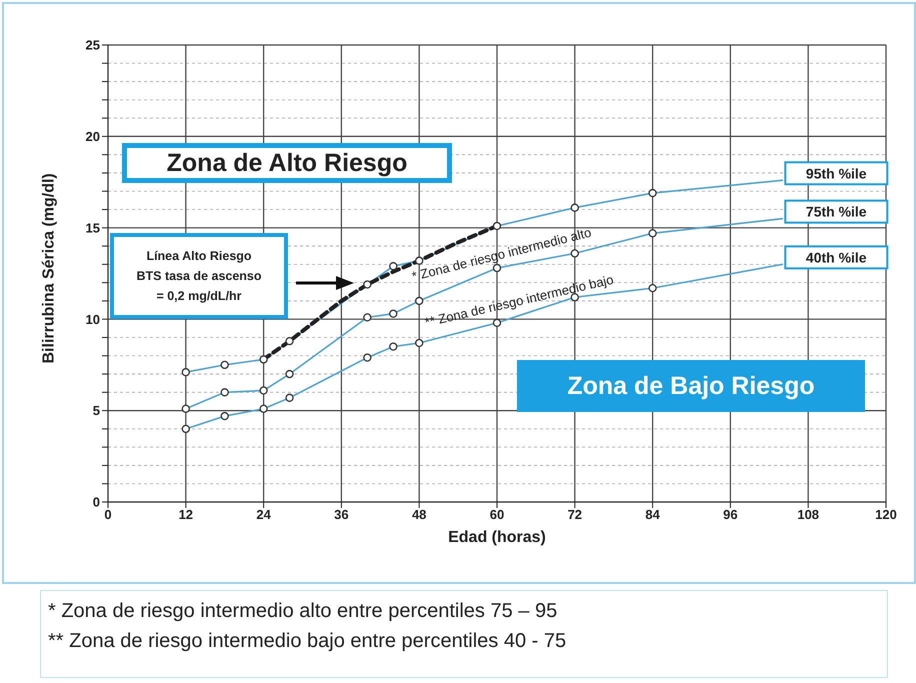 This screenshot has width=916, height=683. What do you see at coordinates (93, 319) in the screenshot?
I see `y-tick-label: 10` at bounding box center [93, 319].